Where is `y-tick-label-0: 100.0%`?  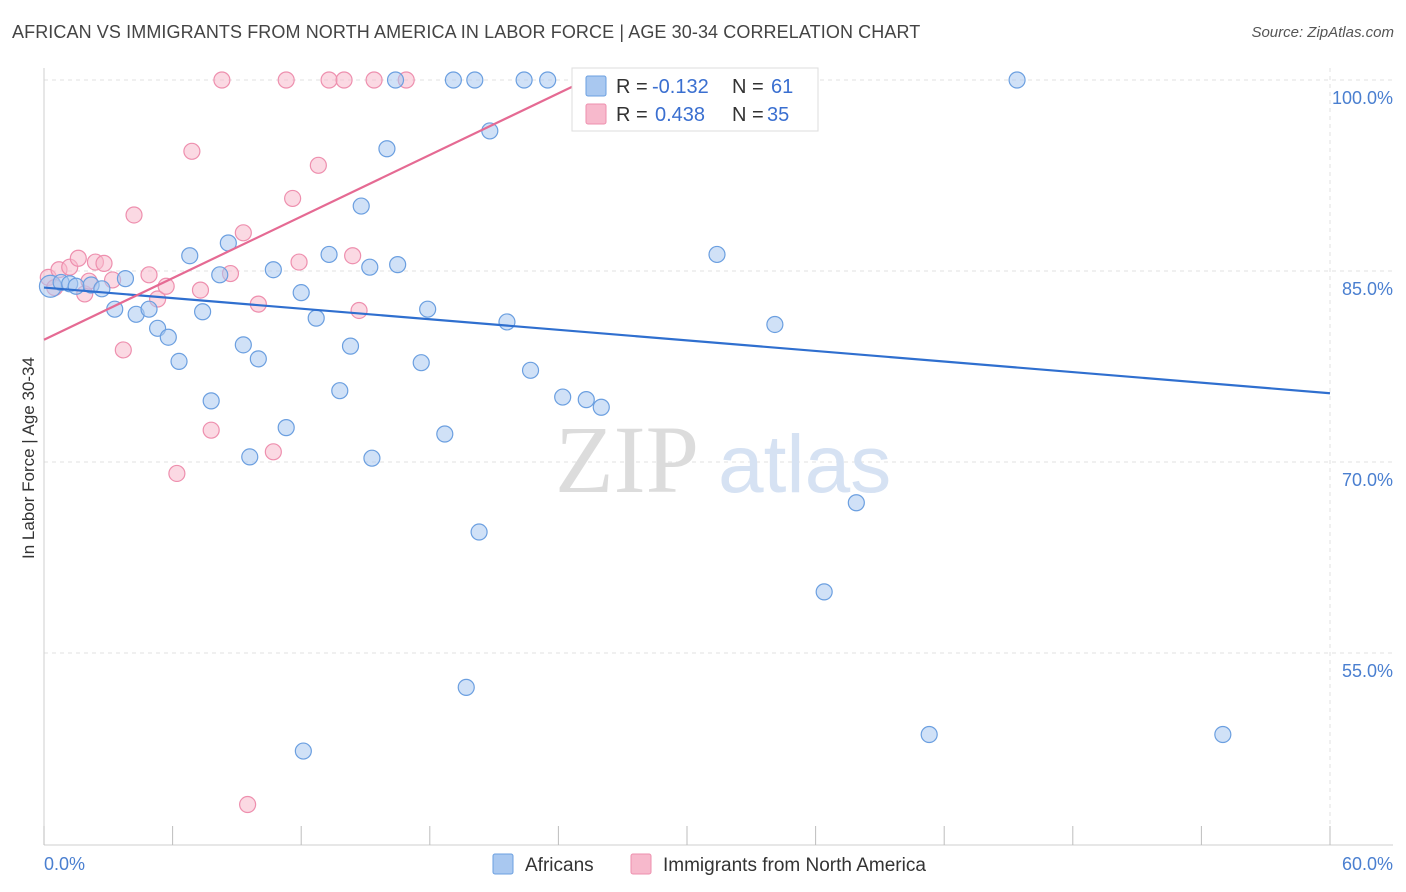
y-tick-label-0: 100.0% is located at coordinates (1362, 98).